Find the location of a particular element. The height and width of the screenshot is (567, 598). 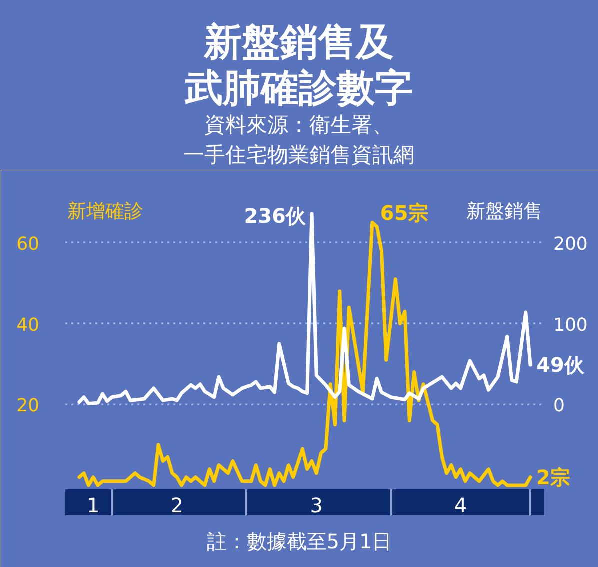

y2-tick-label: 0 is located at coordinates (559, 406).